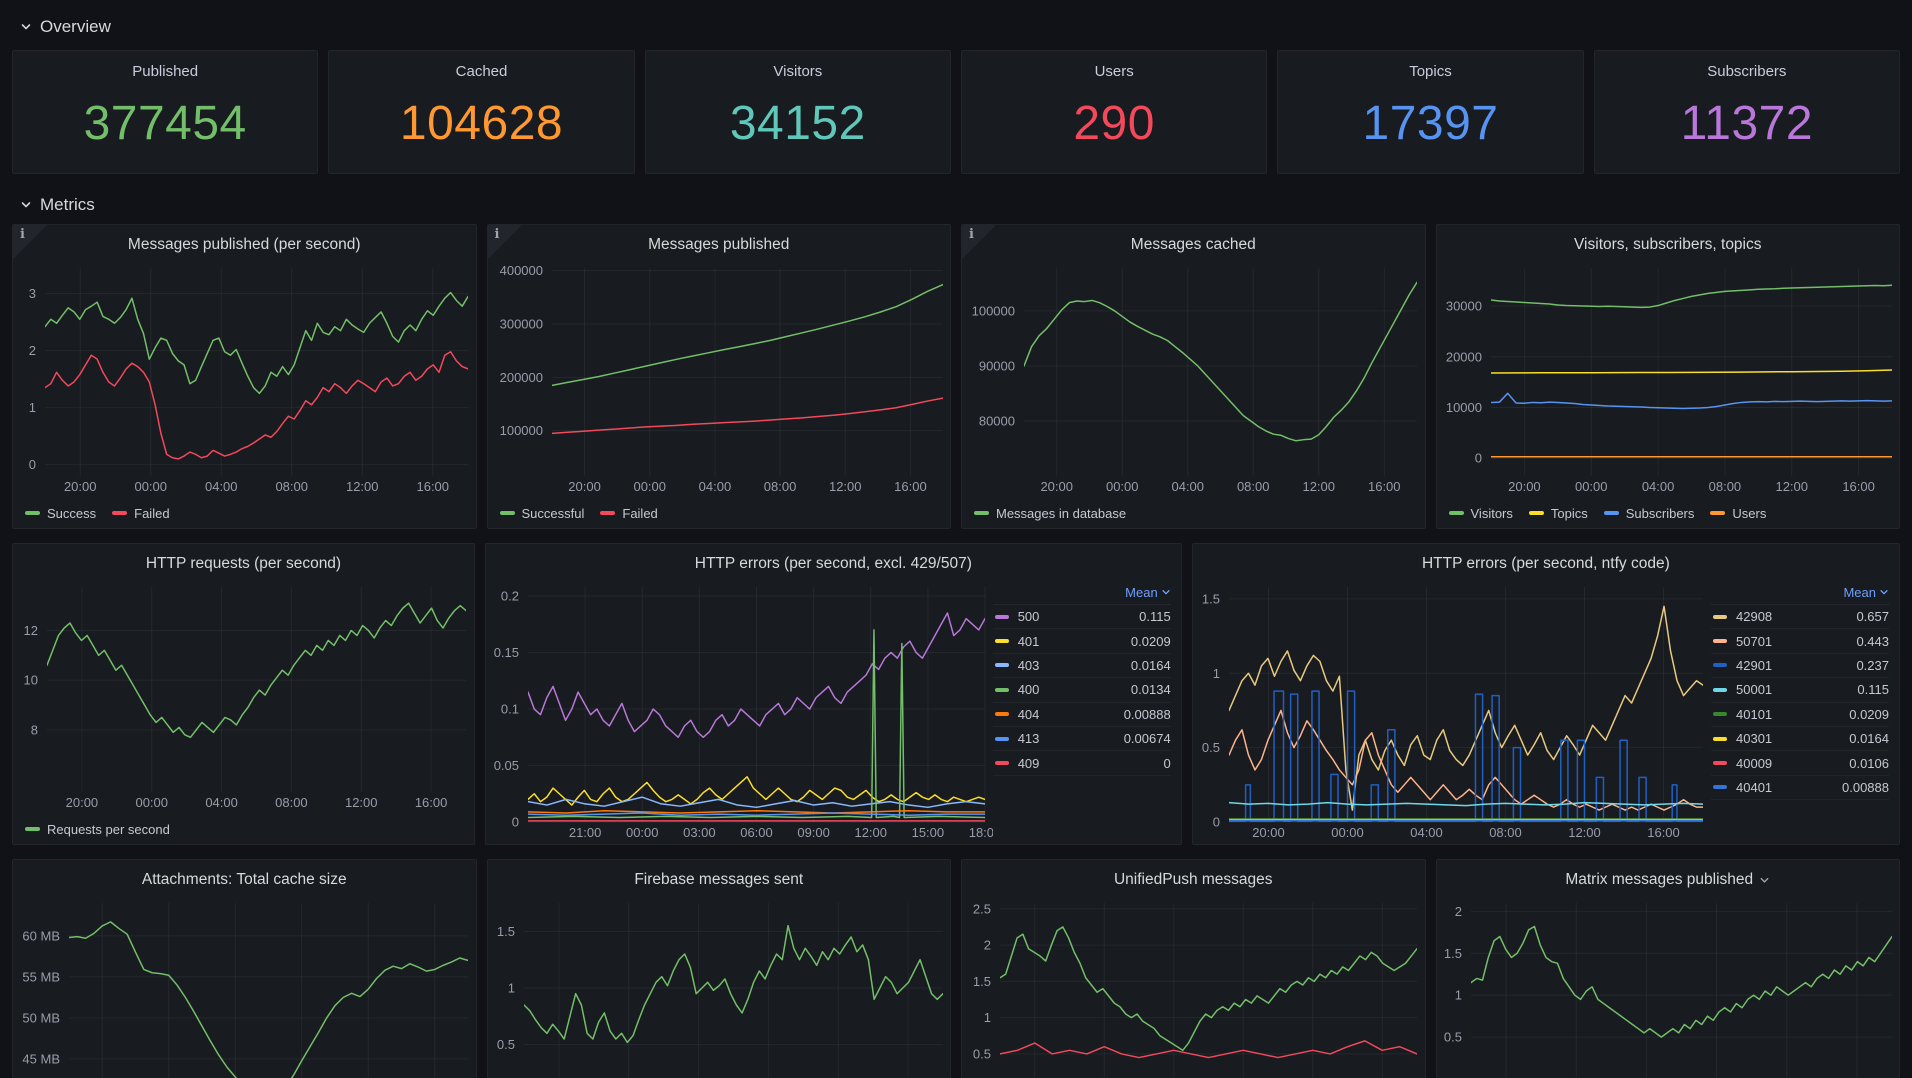 The height and width of the screenshot is (1078, 1912). Describe the element at coordinates (1800, 666) in the screenshot. I see `legend-item-42901: 42901 0.237` at that location.